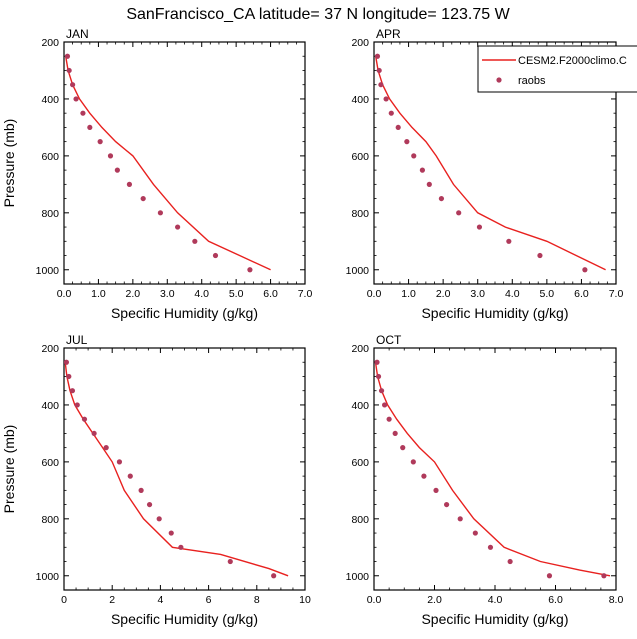  What do you see at coordinates (77, 34) in the screenshot?
I see `panel-title: JAN` at bounding box center [77, 34].